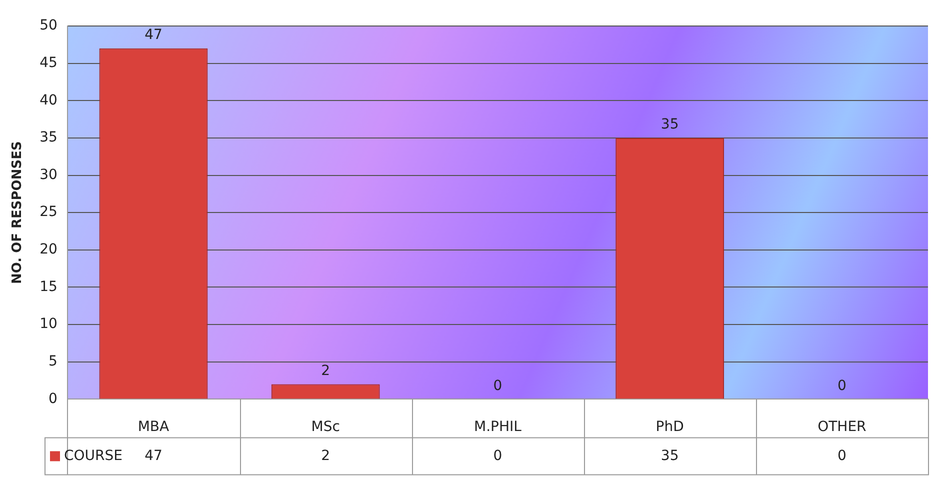 The image size is (938, 492). Describe the element at coordinates (49, 100) in the screenshot. I see `y-tick-label: 40` at that location.